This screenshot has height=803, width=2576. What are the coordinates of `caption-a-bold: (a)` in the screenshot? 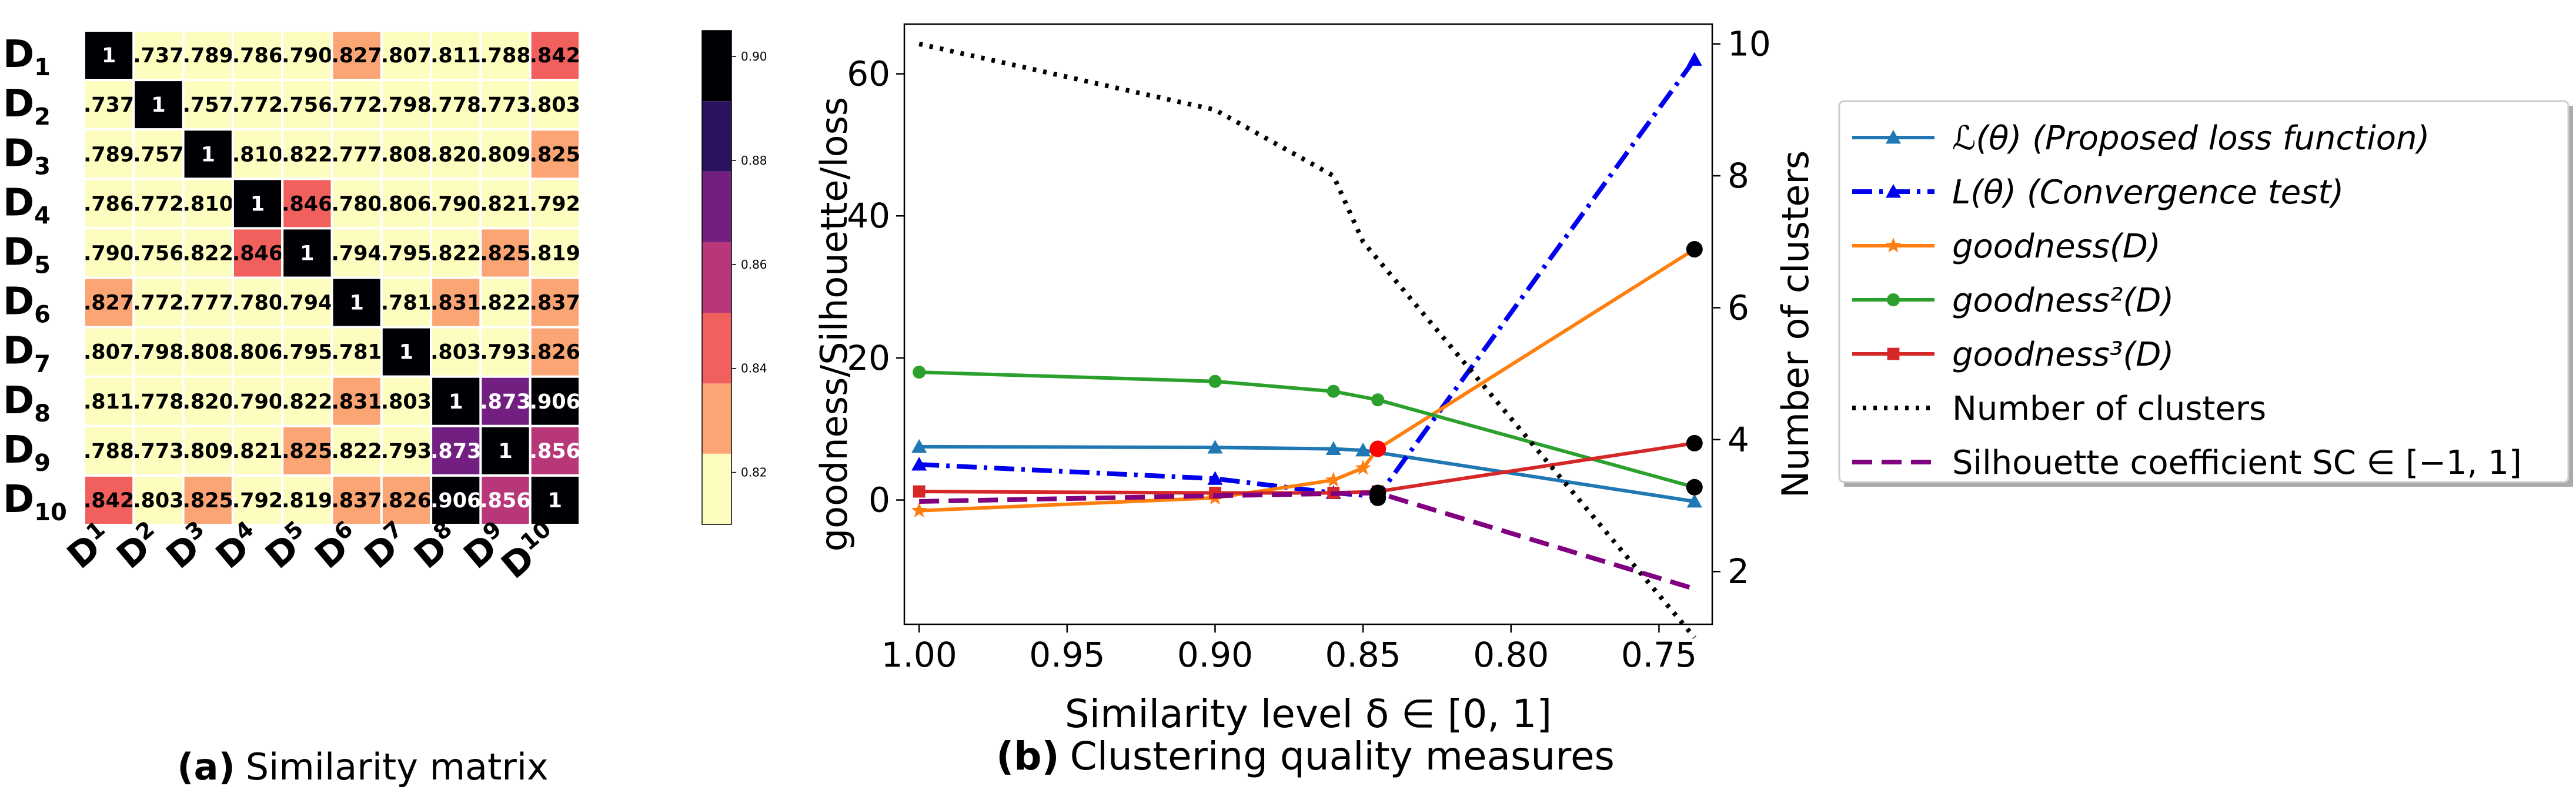 It's located at (206, 766).